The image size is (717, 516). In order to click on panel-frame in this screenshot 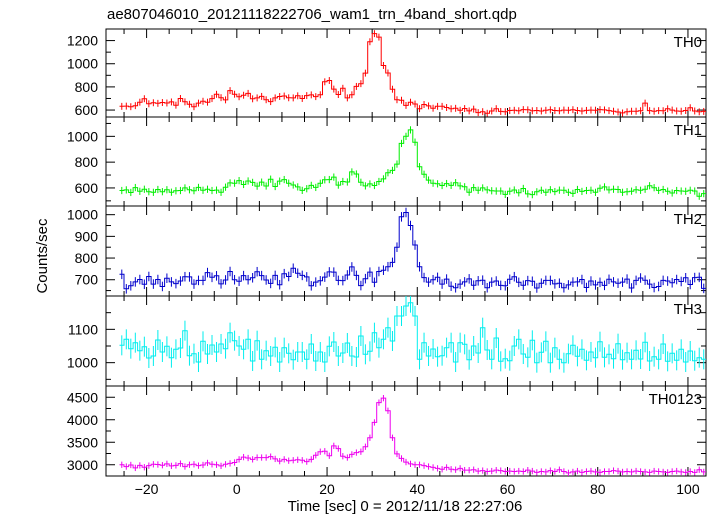, I will do `click(406, 161)`.